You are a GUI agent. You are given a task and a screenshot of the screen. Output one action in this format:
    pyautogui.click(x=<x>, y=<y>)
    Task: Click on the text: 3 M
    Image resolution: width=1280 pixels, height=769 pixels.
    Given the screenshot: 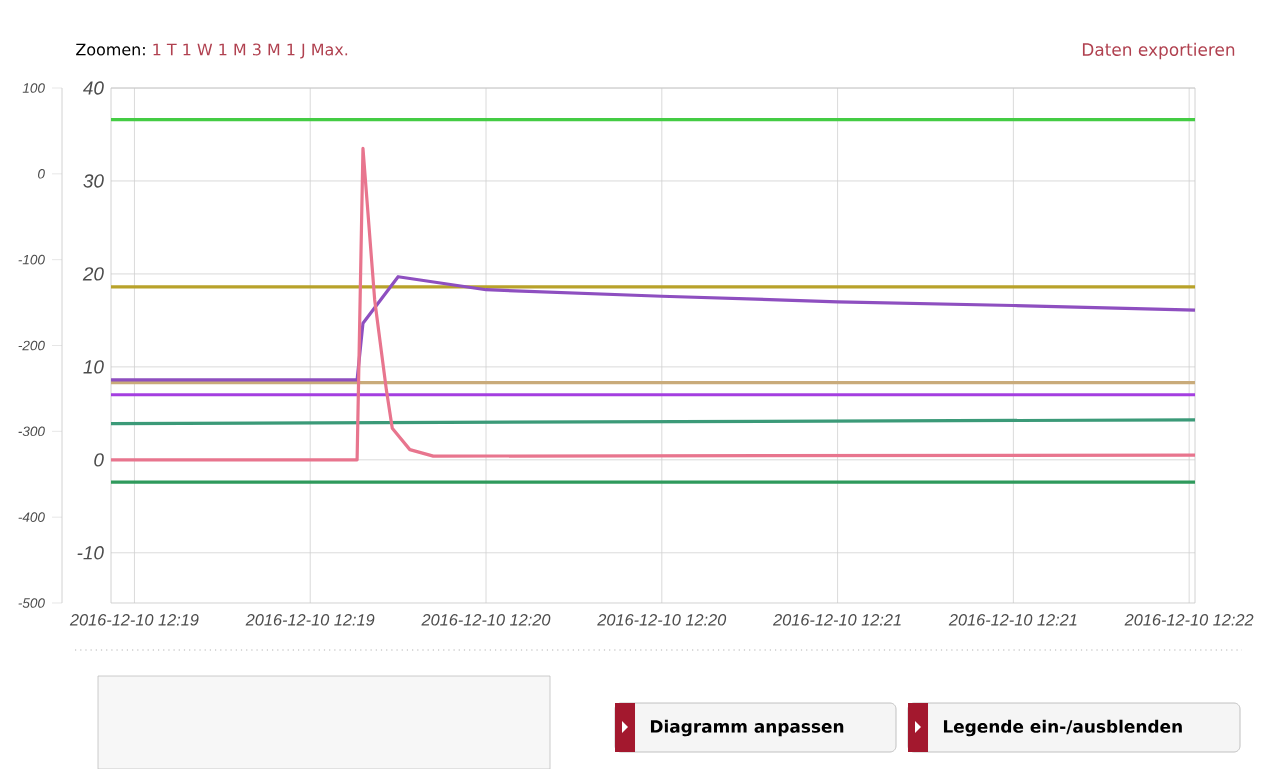 What is the action you would take?
    pyautogui.click(x=266, y=49)
    